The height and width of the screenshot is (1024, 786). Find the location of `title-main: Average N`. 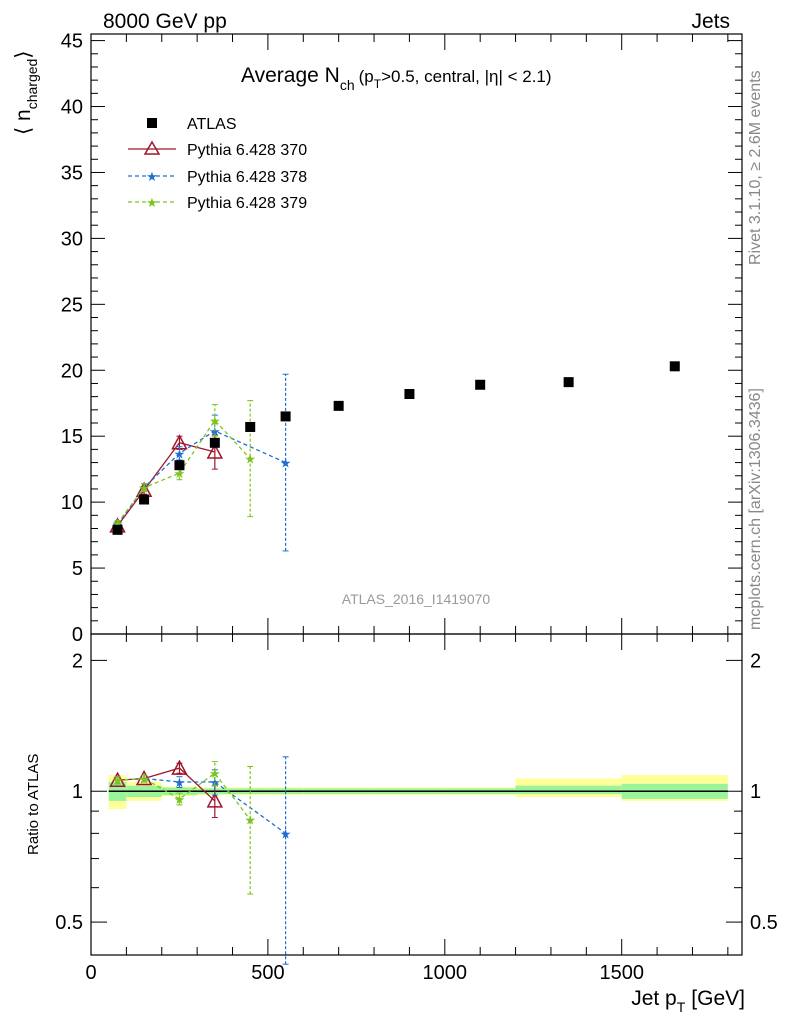

title-main: Average N is located at coordinates (290, 75).